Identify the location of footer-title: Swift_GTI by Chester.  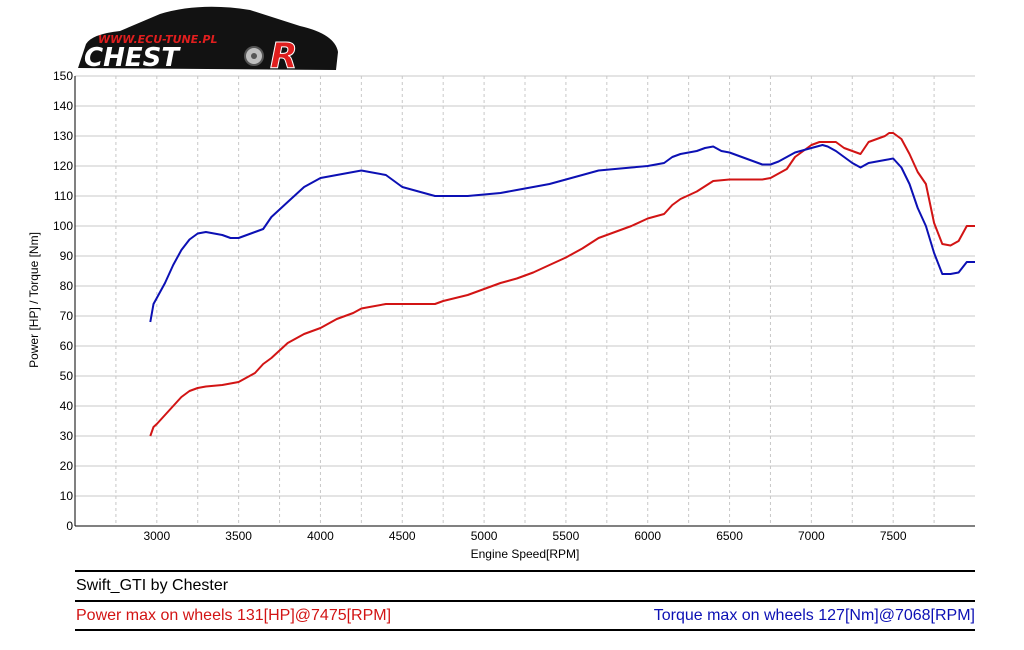
(152, 585).